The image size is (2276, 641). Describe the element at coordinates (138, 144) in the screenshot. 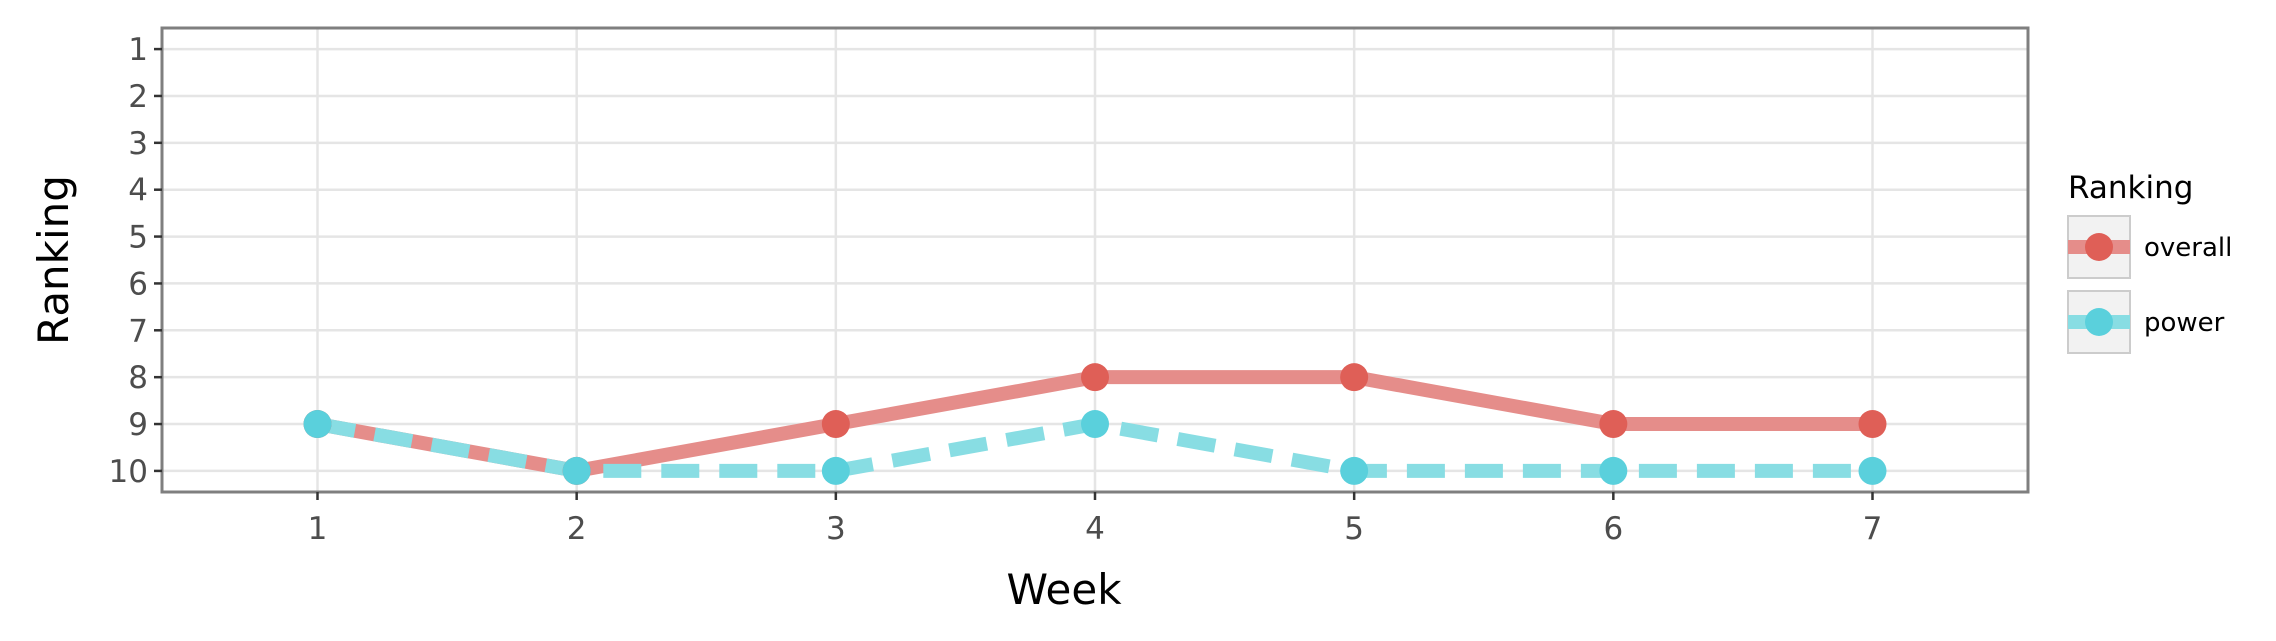

I see `y-tick-label: 3` at that location.